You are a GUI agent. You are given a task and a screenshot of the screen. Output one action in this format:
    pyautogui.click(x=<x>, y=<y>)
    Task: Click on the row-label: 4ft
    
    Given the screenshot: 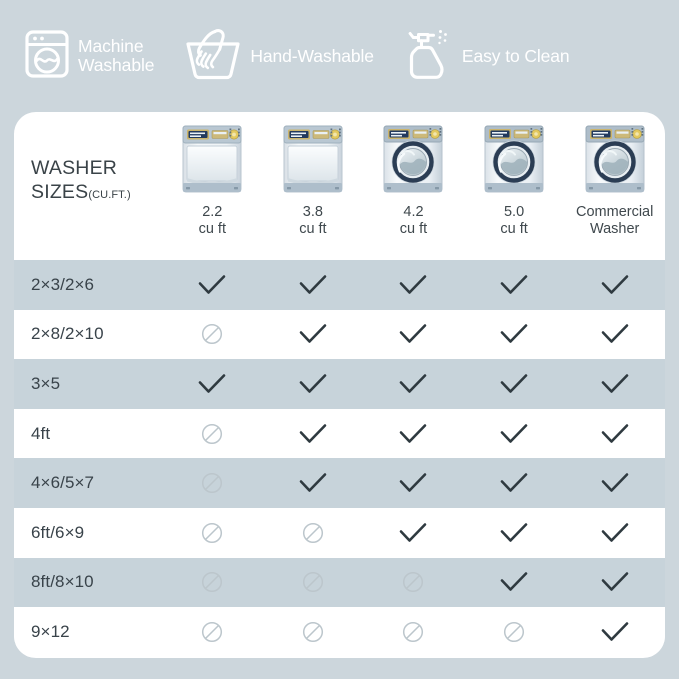 What is the action you would take?
    pyautogui.click(x=41, y=433)
    